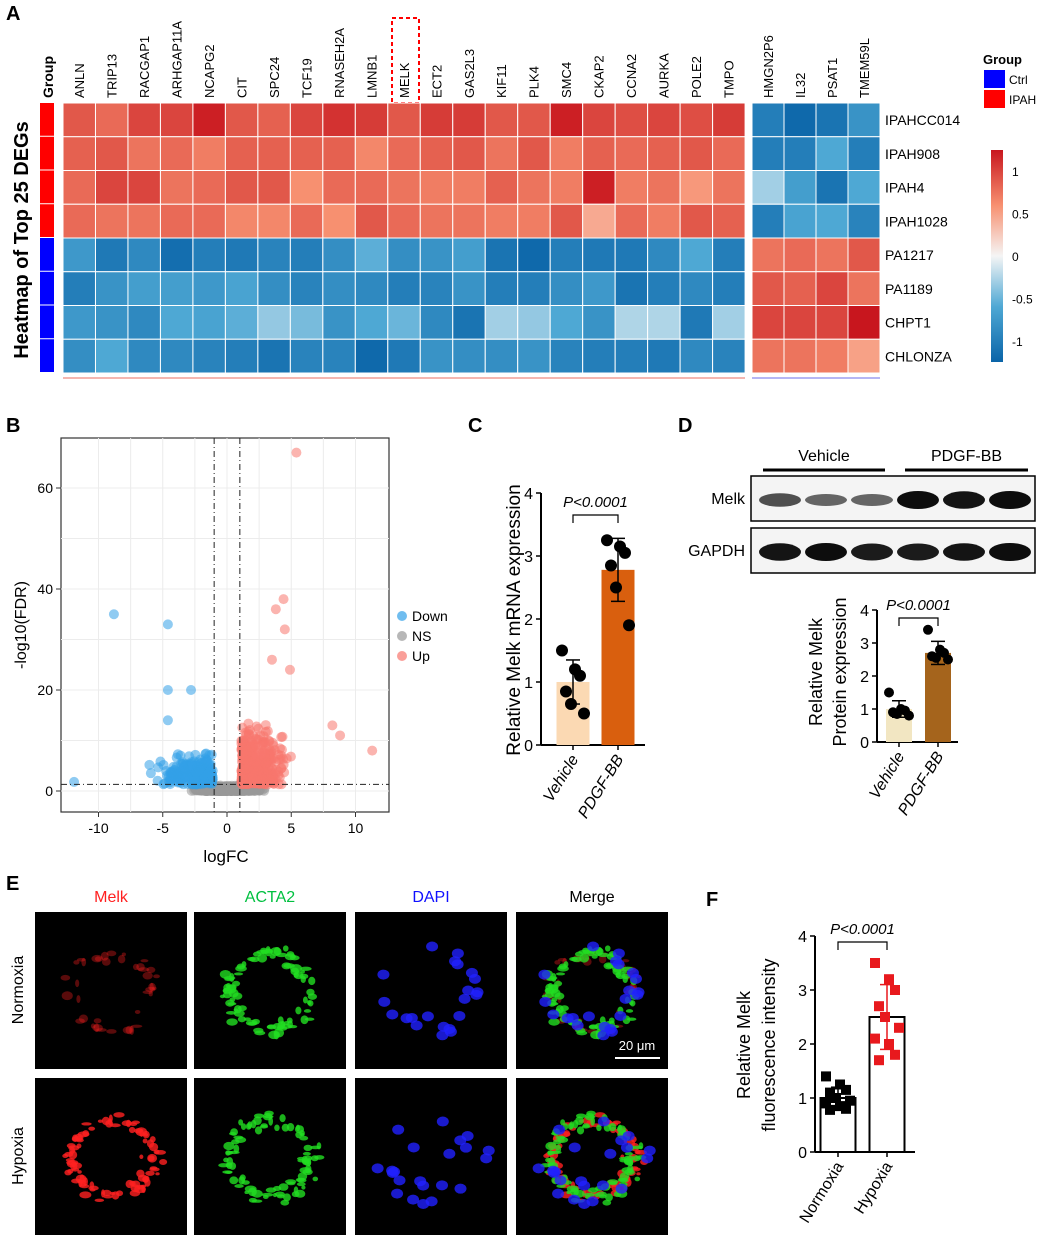 The image size is (1045, 1242). I want to click on colorbar, so click(997, 256).